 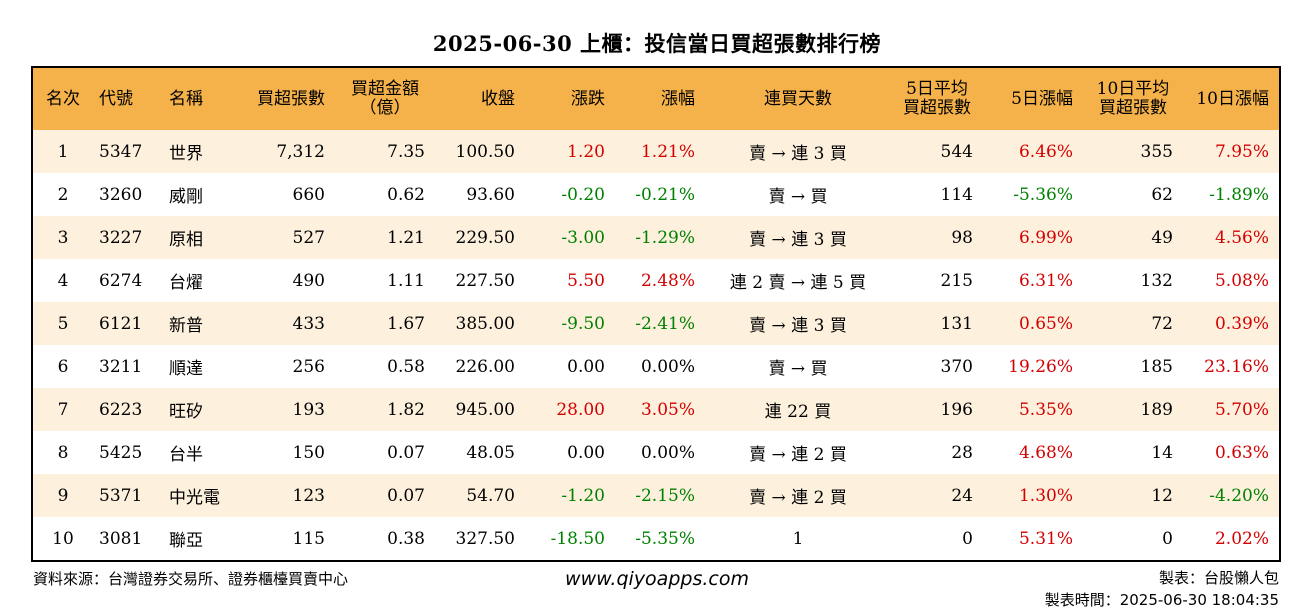 I want to click on cell-pct5: 6.46%, so click(x=1033, y=151).